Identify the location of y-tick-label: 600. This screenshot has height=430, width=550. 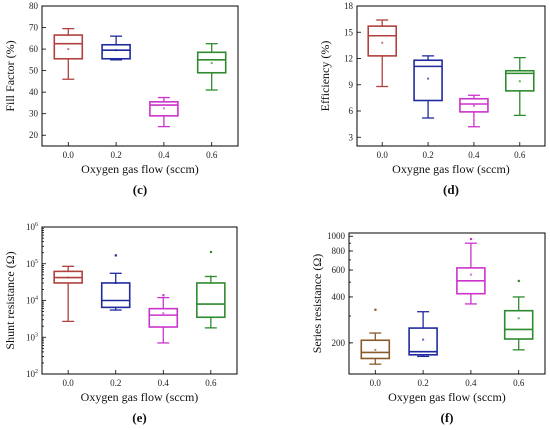
(339, 270).